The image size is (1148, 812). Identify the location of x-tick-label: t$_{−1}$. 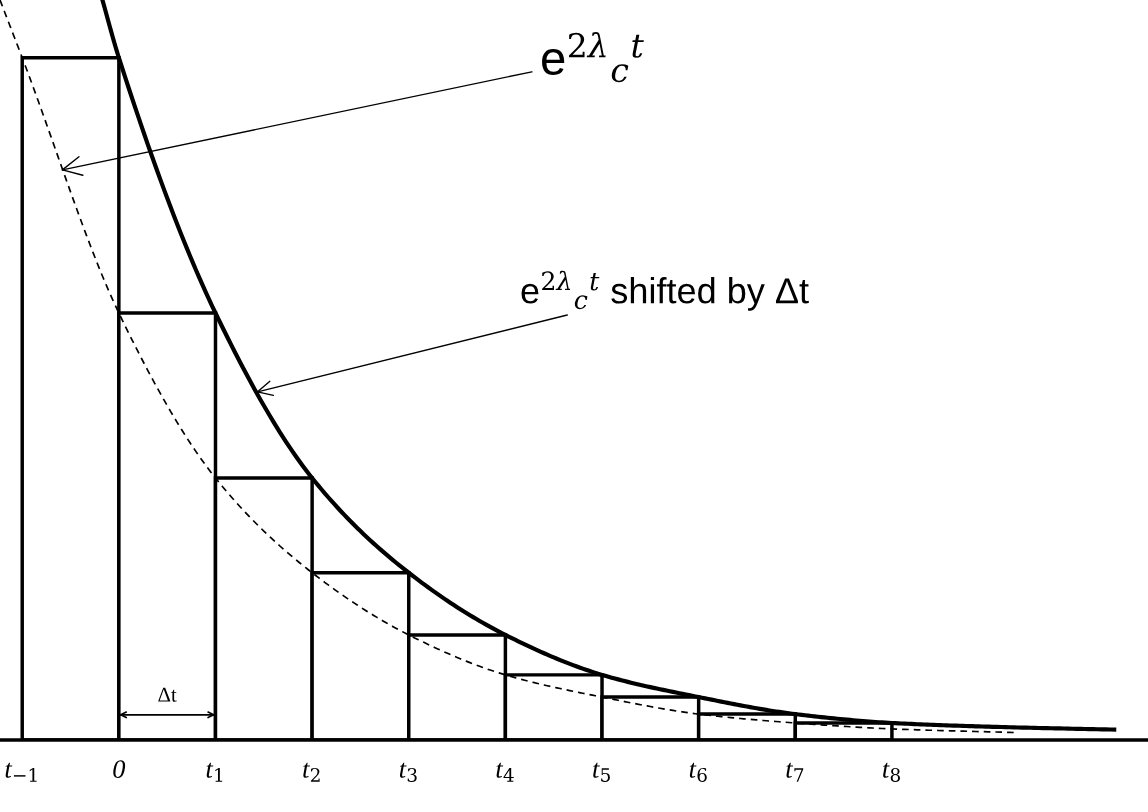
(21, 772).